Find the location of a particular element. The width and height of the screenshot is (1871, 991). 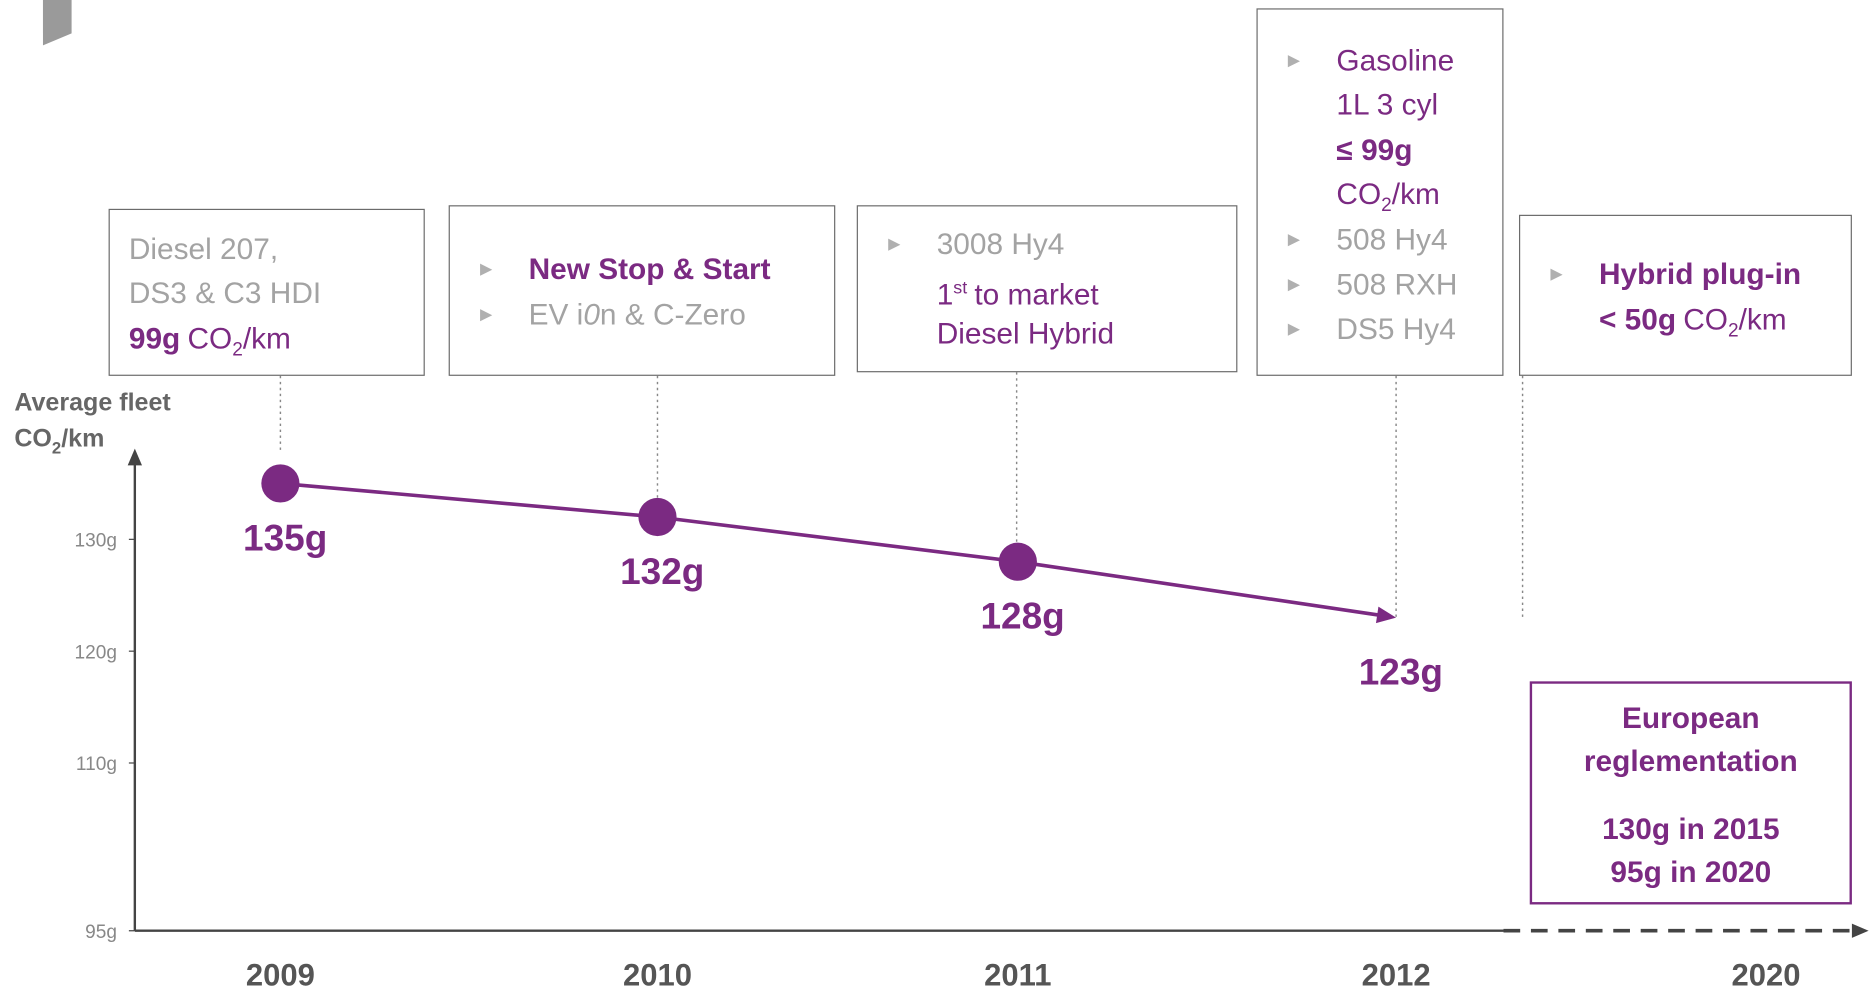

text: New Stop & Start is located at coordinates (623, 270).